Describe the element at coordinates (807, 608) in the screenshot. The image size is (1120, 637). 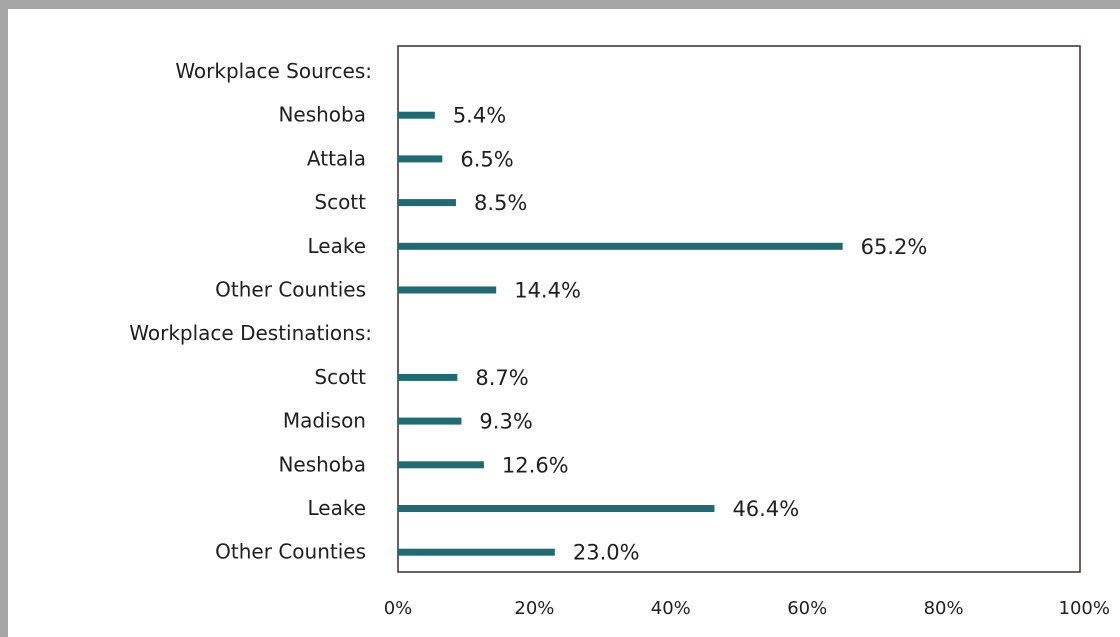
I see `x-tick-label: 60%` at that location.